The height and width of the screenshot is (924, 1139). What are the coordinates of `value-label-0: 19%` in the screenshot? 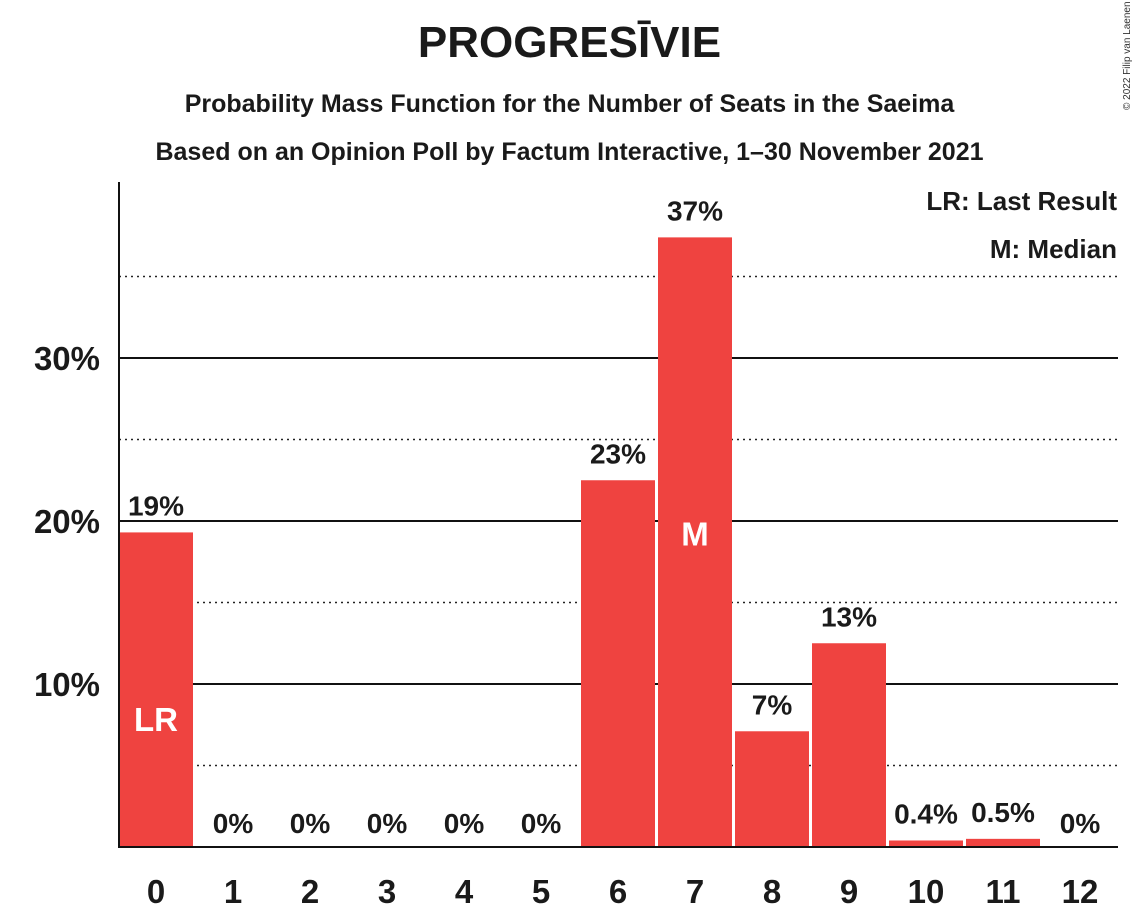 It's located at (156, 505).